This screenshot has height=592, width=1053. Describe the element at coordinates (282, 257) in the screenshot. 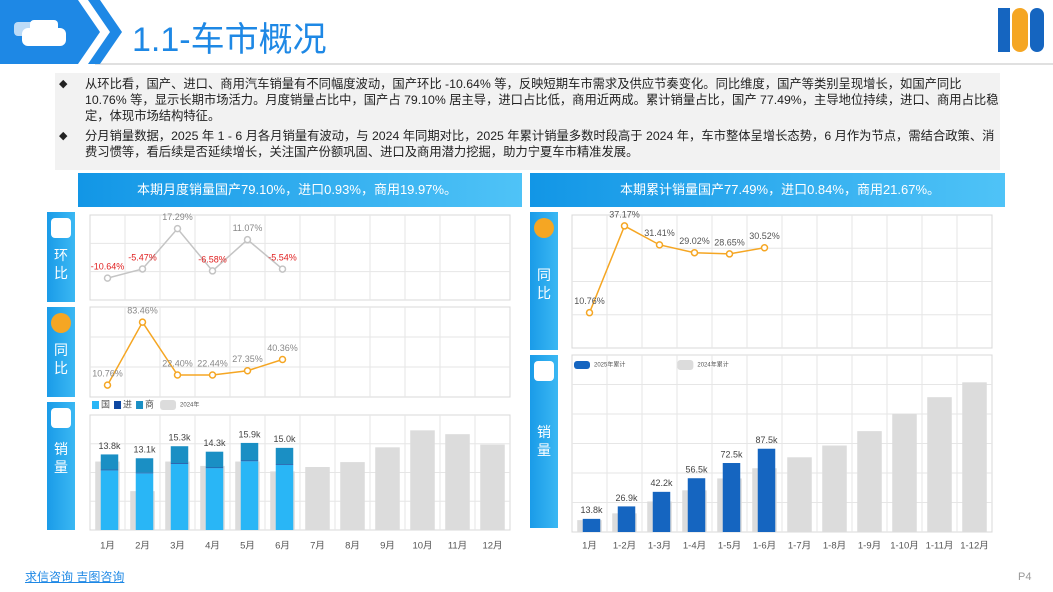

I see `data-label: -5.54%` at that location.